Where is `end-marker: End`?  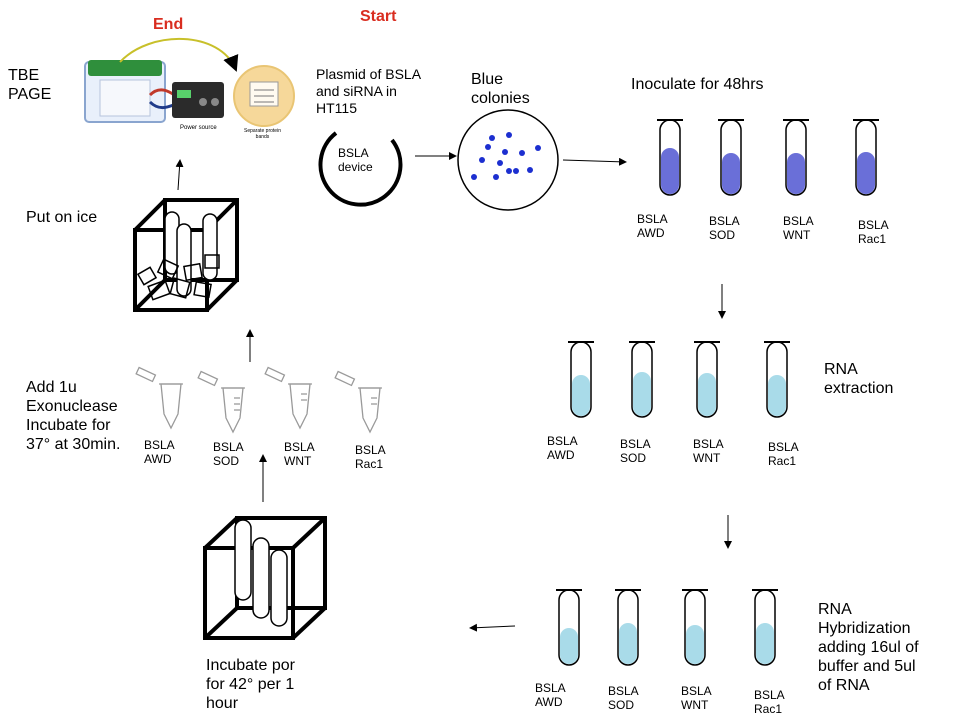
end-marker: End is located at coordinates (168, 24).